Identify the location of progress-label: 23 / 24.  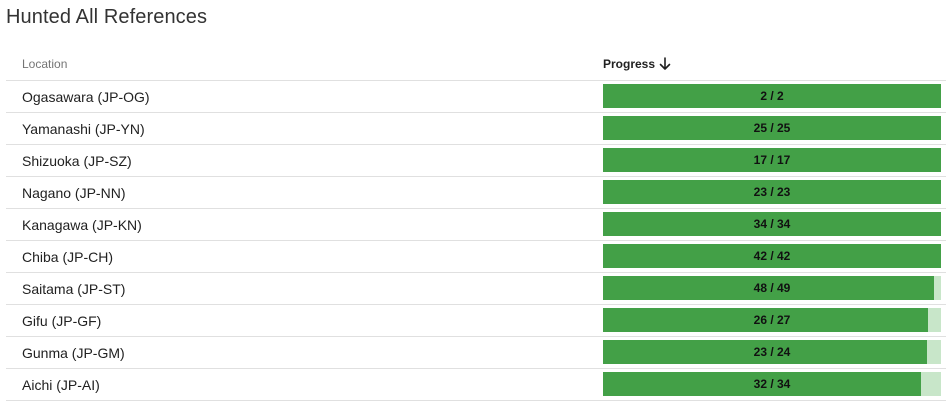
(772, 352).